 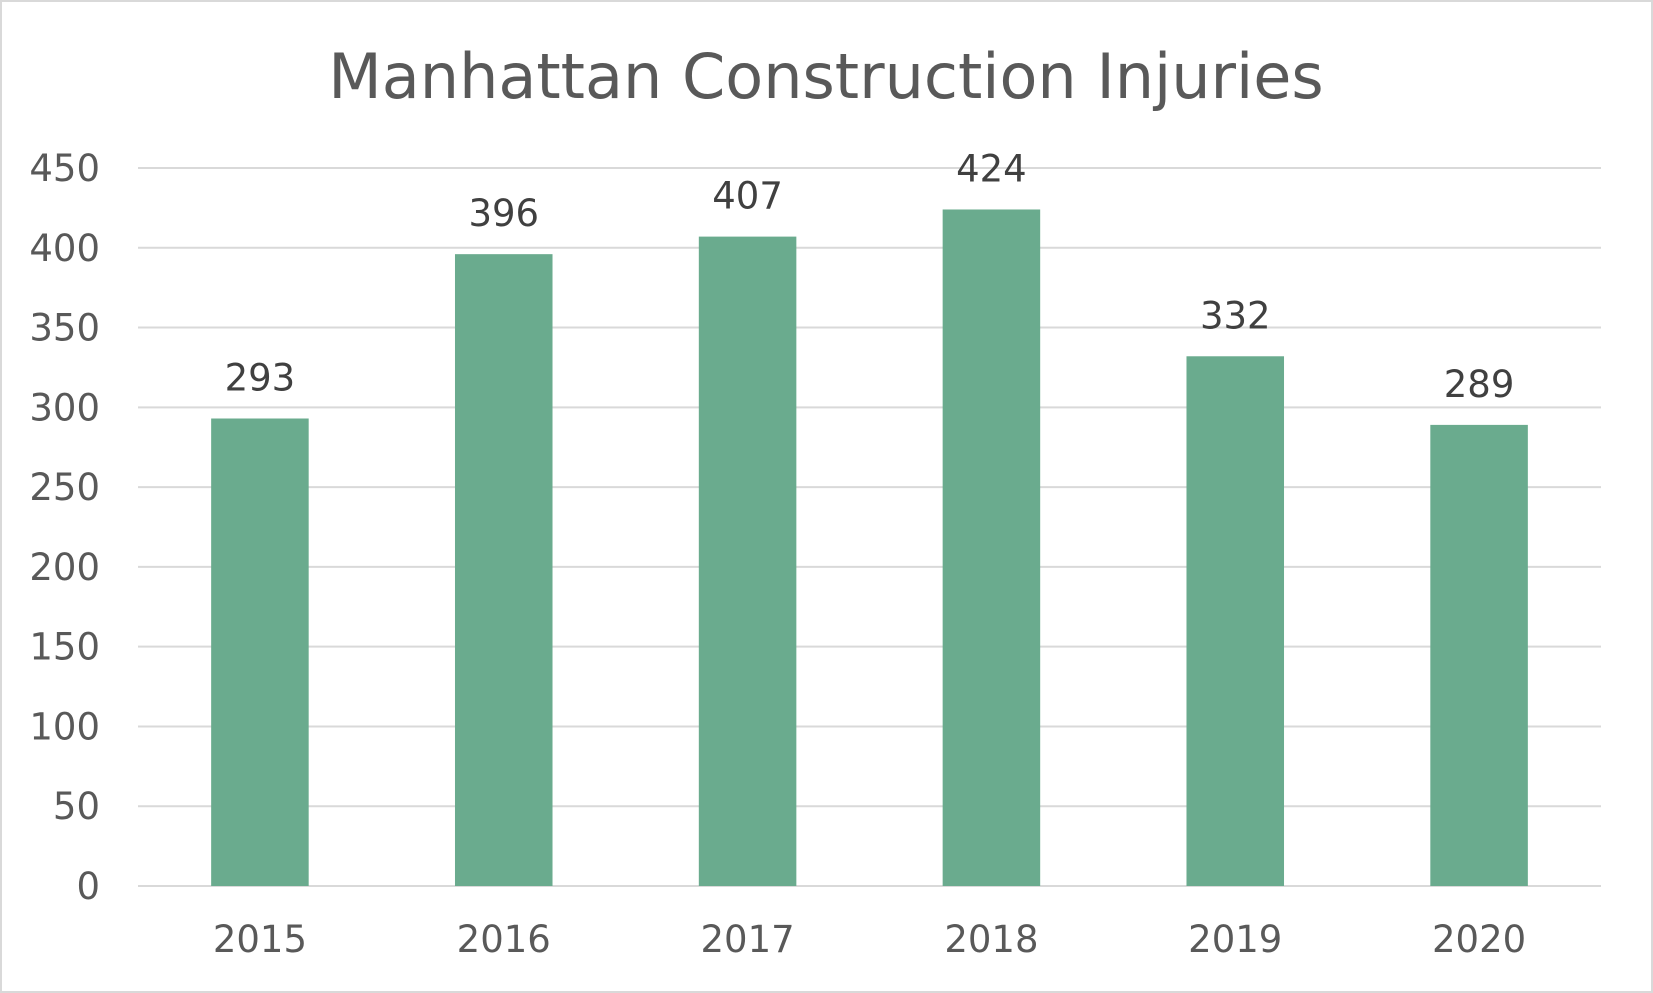 I want to click on x-tick-label: 2017, so click(x=747, y=939).